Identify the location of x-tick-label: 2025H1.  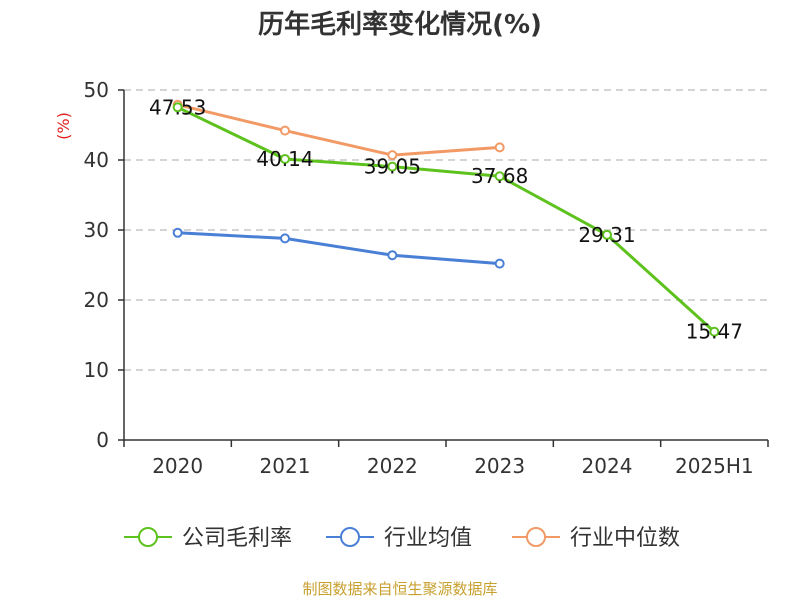
(714, 466).